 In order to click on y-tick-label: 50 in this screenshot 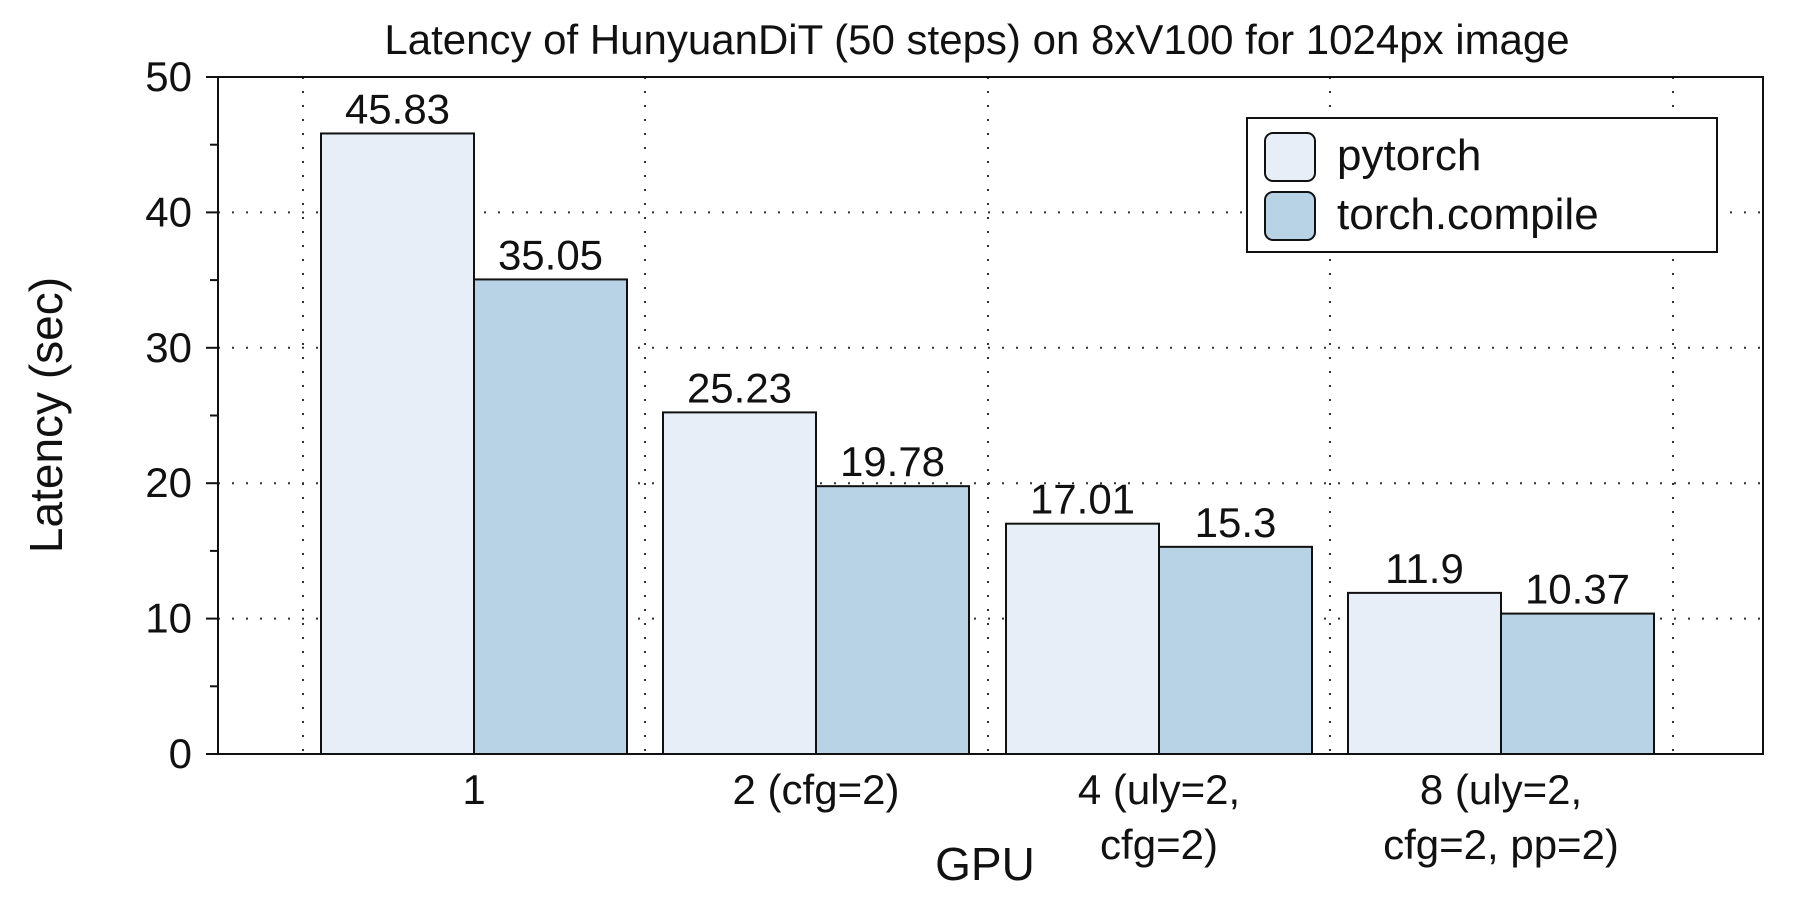, I will do `click(168, 76)`.